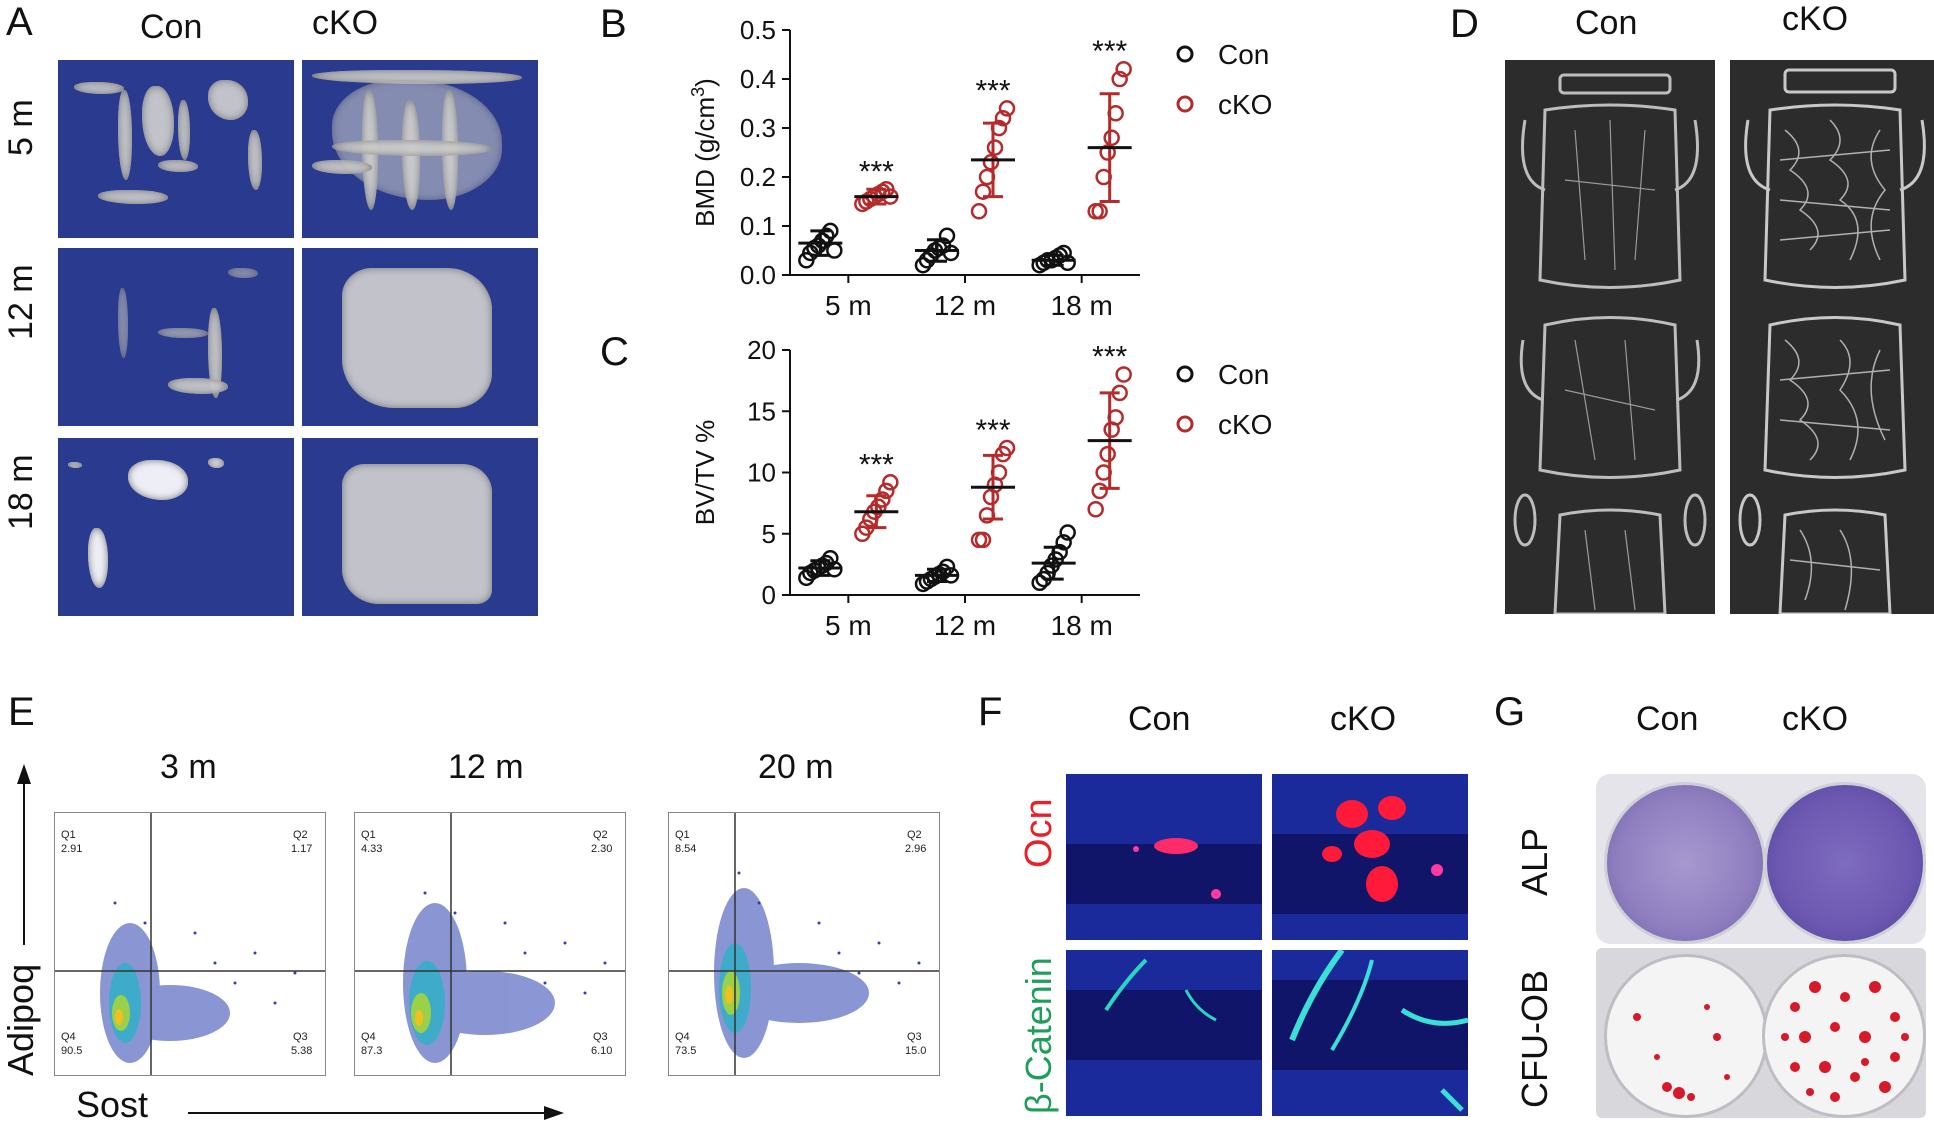  Describe the element at coordinates (1610, 337) in the screenshot. I see `vertebra-ct-con` at that location.